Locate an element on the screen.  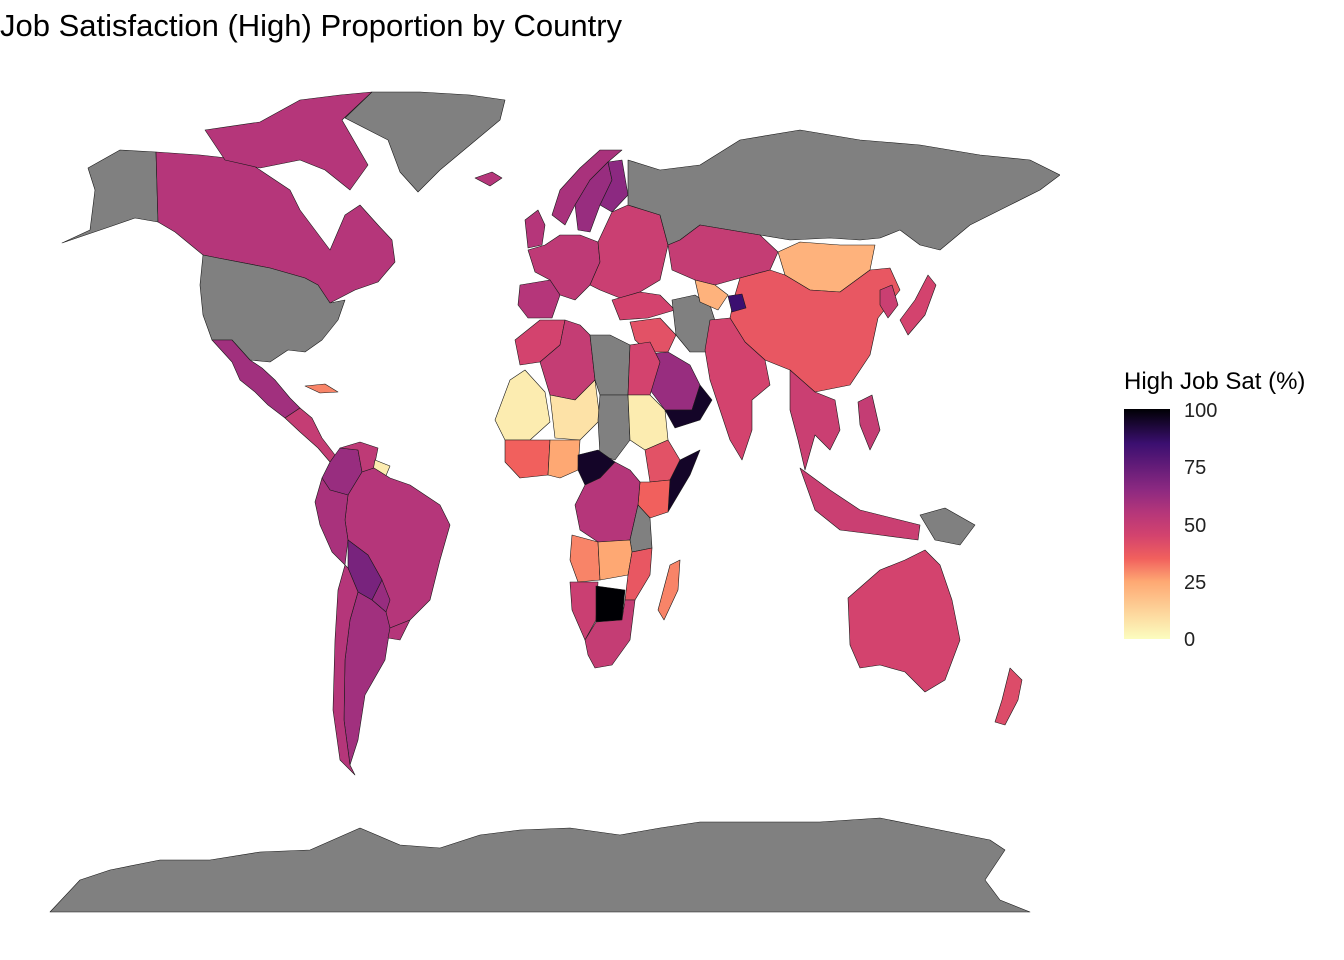
region-iberia is located at coordinates (539, 299).